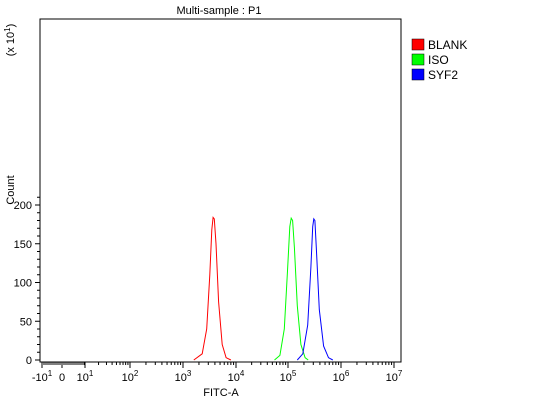 The width and height of the screenshot is (538, 400). What do you see at coordinates (29, 361) in the screenshot?
I see `y-tick-label: 0` at bounding box center [29, 361].